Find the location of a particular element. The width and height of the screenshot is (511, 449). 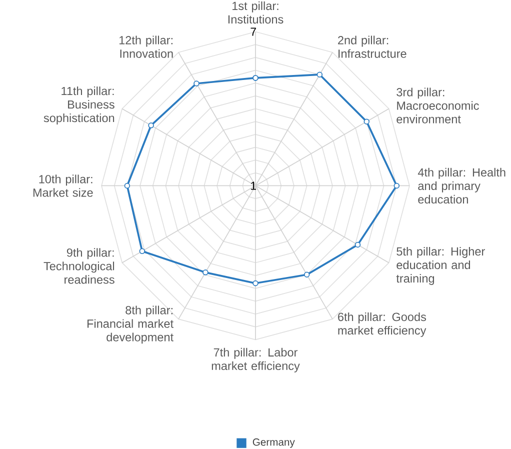

y-tick-label: 7 is located at coordinates (253, 32).